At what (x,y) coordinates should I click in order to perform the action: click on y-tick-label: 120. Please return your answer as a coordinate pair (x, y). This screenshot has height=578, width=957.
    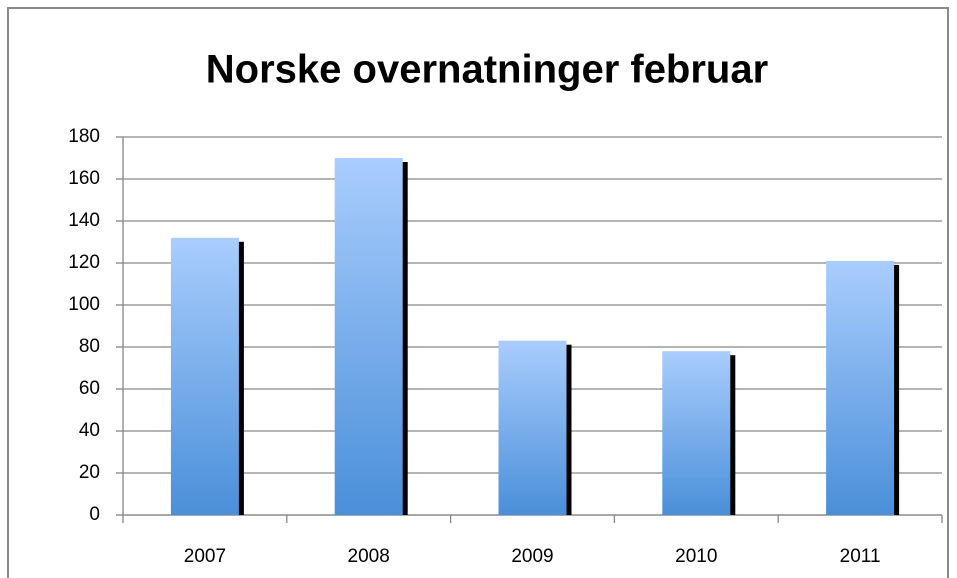
    Looking at the image, I should click on (84, 262).